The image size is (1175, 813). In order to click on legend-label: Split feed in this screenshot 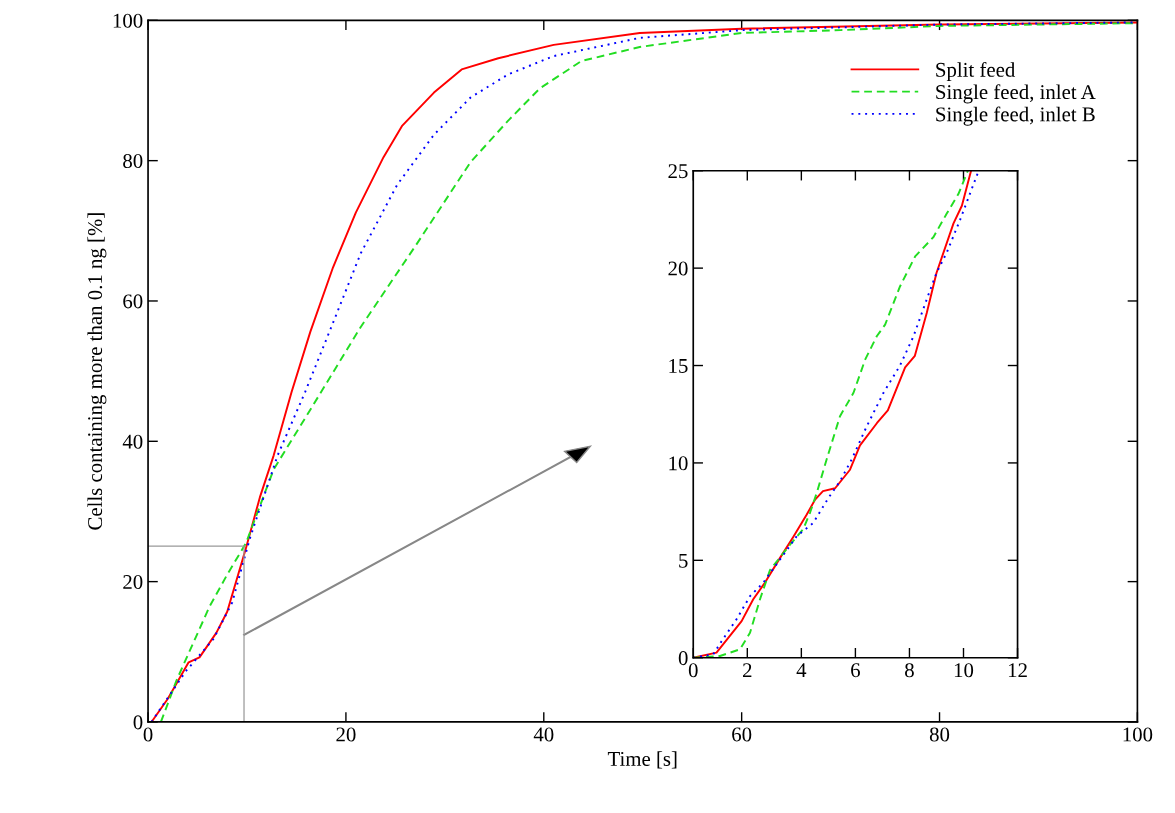, I will do `click(976, 71)`.